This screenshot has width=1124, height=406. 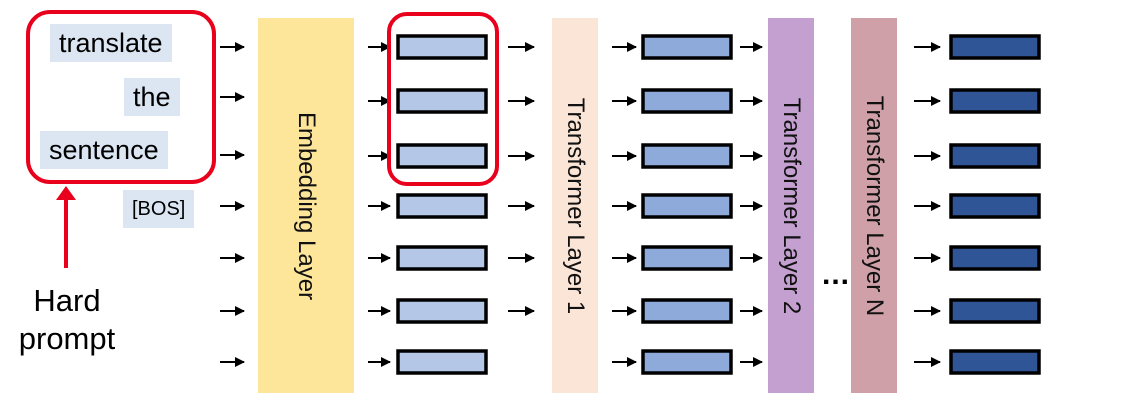 I want to click on transformer-layer-2: Transformer Layer 2, so click(x=791, y=205).